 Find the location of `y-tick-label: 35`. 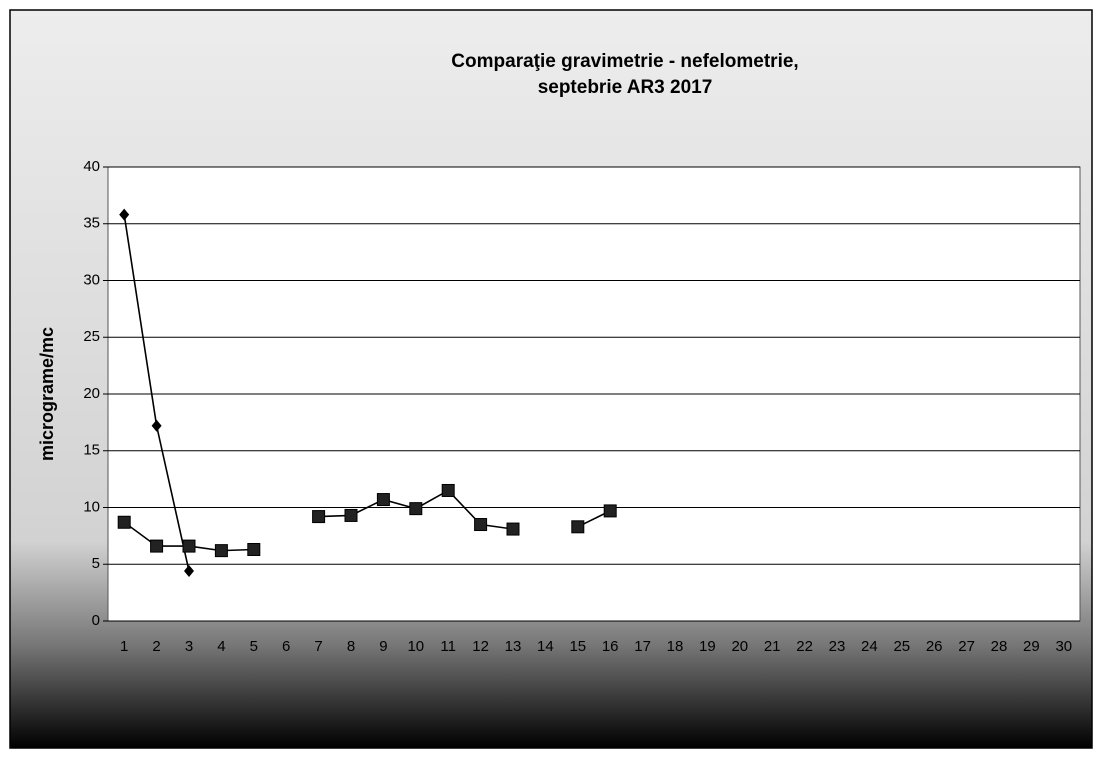

y-tick-label: 35 is located at coordinates (91, 223).